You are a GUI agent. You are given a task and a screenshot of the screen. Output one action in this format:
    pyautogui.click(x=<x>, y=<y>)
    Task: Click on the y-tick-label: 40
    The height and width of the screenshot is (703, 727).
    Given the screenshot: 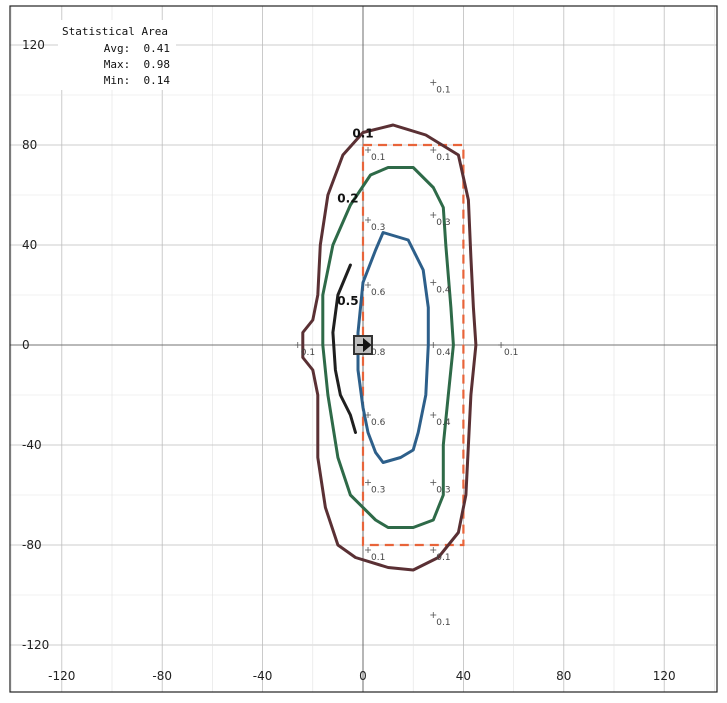 What is the action you would take?
    pyautogui.click(x=29, y=245)
    